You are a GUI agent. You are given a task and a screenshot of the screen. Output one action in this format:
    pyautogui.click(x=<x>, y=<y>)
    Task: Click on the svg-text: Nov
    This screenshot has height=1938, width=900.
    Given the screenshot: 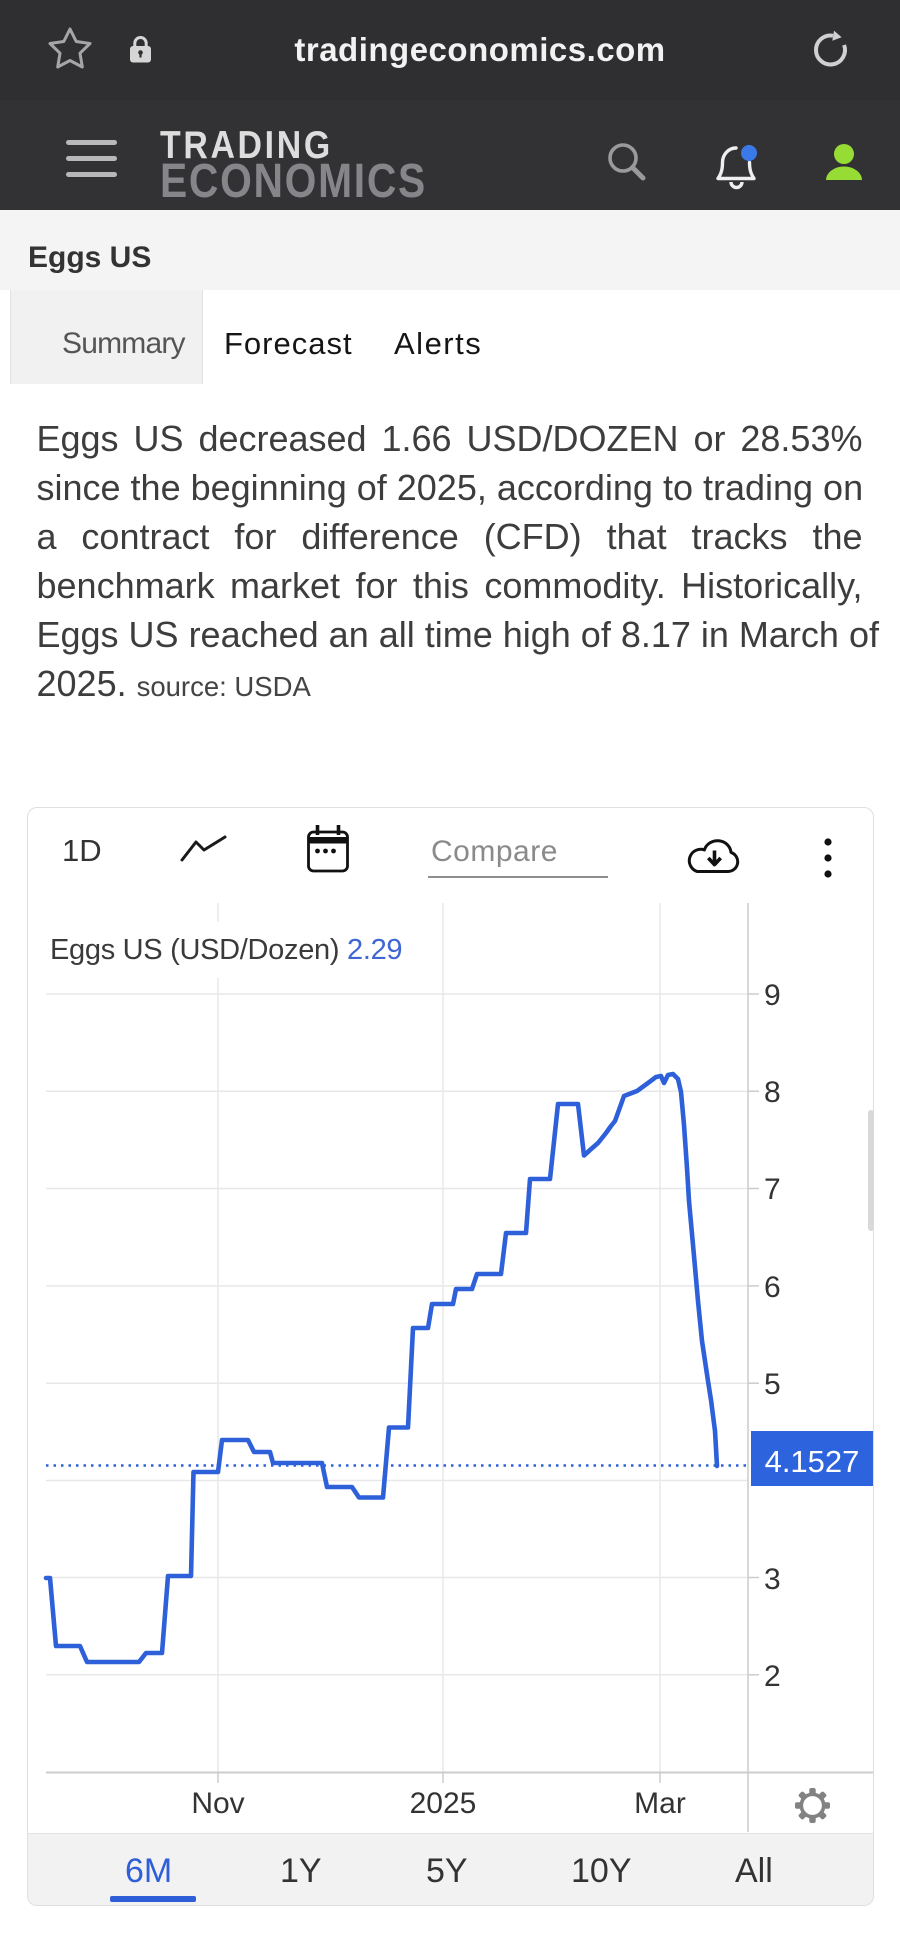 What is the action you would take?
    pyautogui.click(x=217, y=1803)
    